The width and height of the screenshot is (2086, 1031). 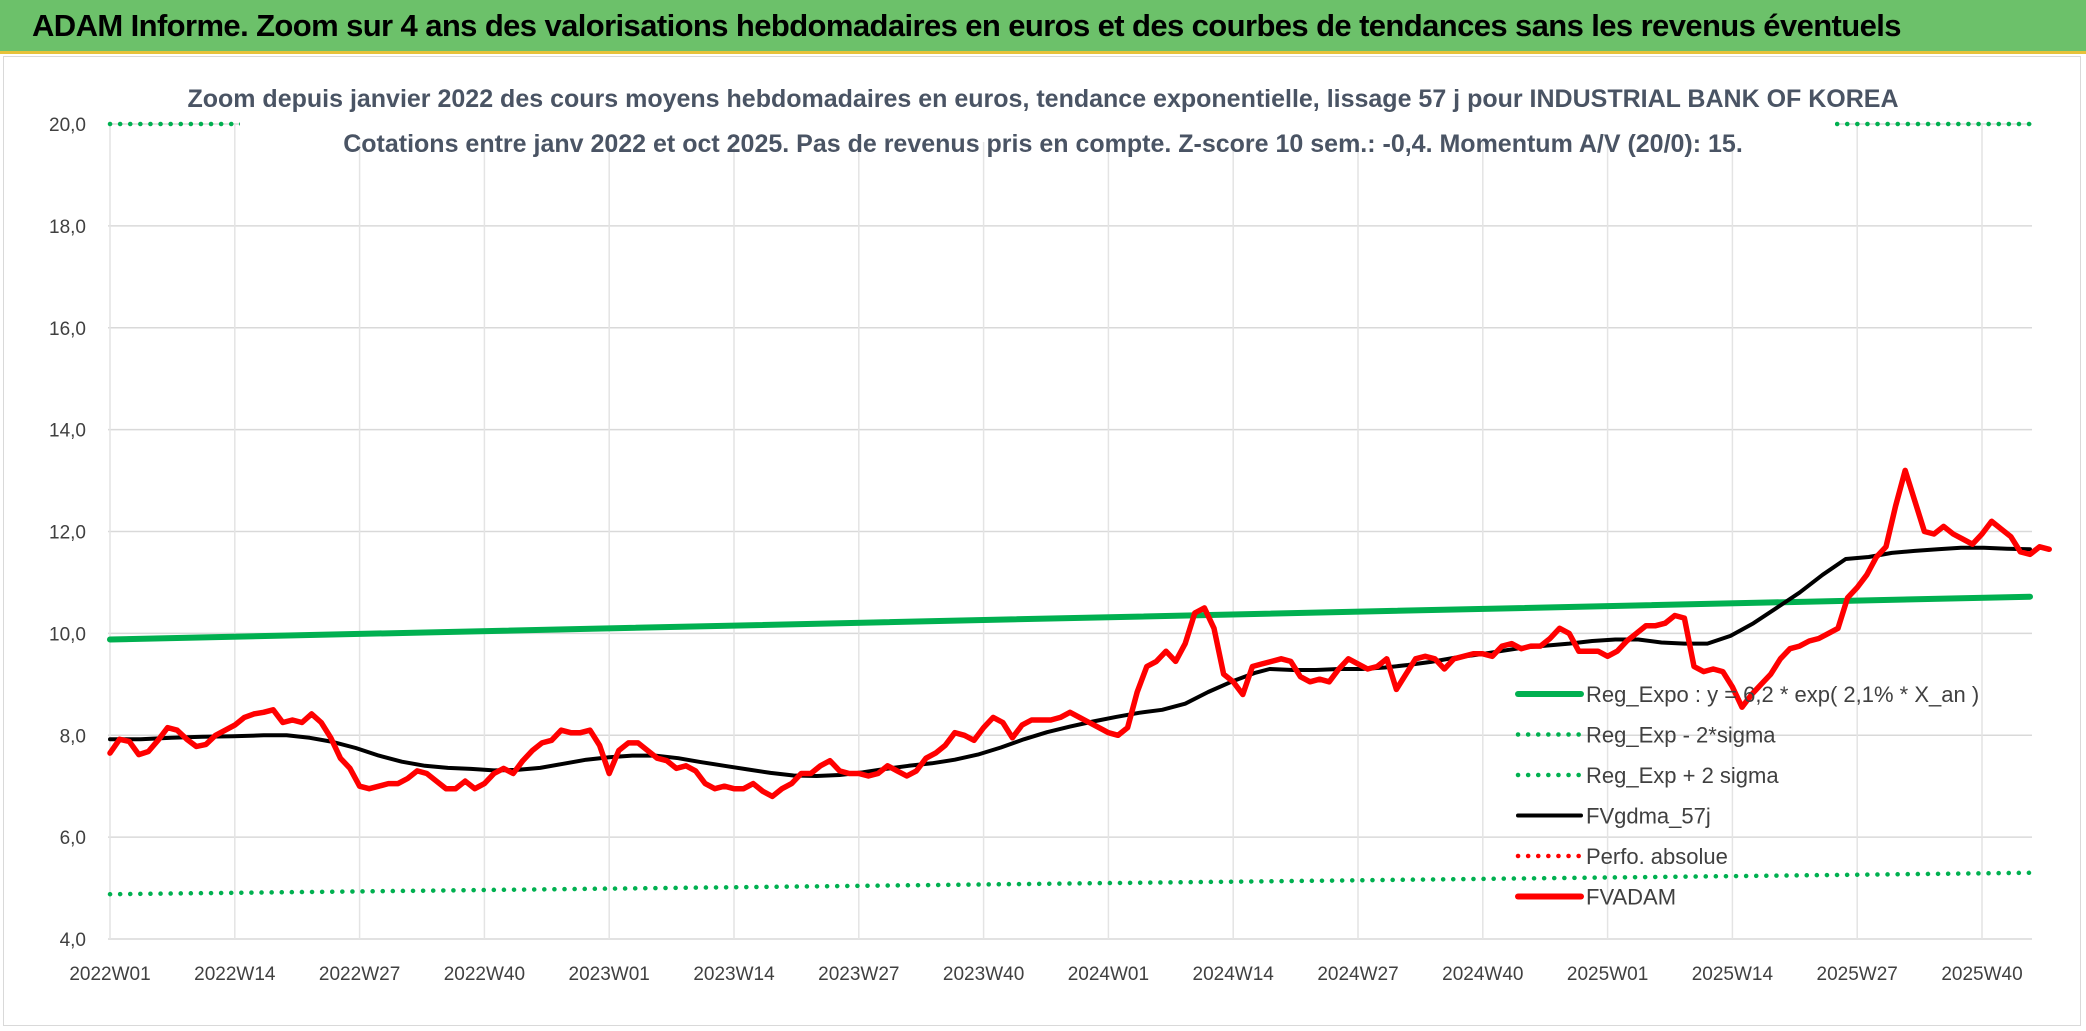 What do you see at coordinates (858, 974) in the screenshot?
I see `x-tick-label: 2023W27` at bounding box center [858, 974].